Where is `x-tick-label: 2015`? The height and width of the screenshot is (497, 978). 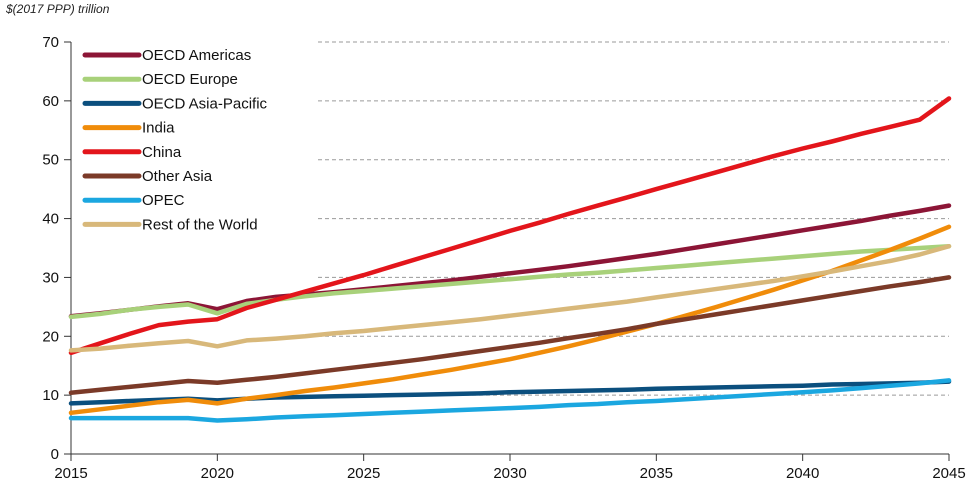 x-tick-label: 2015 is located at coordinates (70, 473).